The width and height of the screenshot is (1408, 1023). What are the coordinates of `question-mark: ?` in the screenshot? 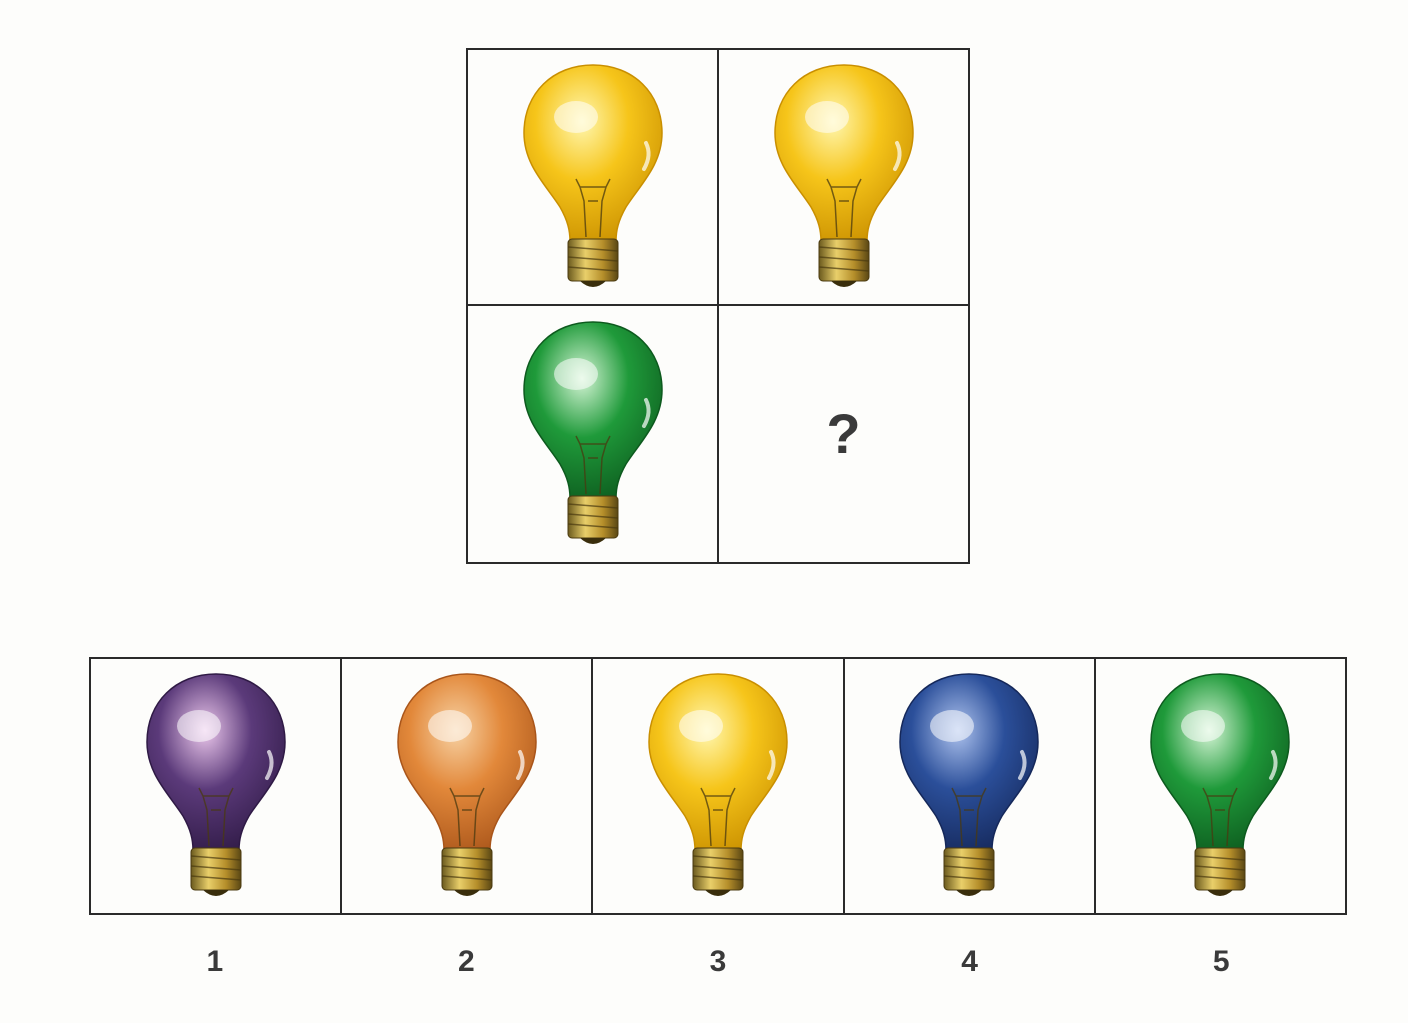 It's located at (843, 433).